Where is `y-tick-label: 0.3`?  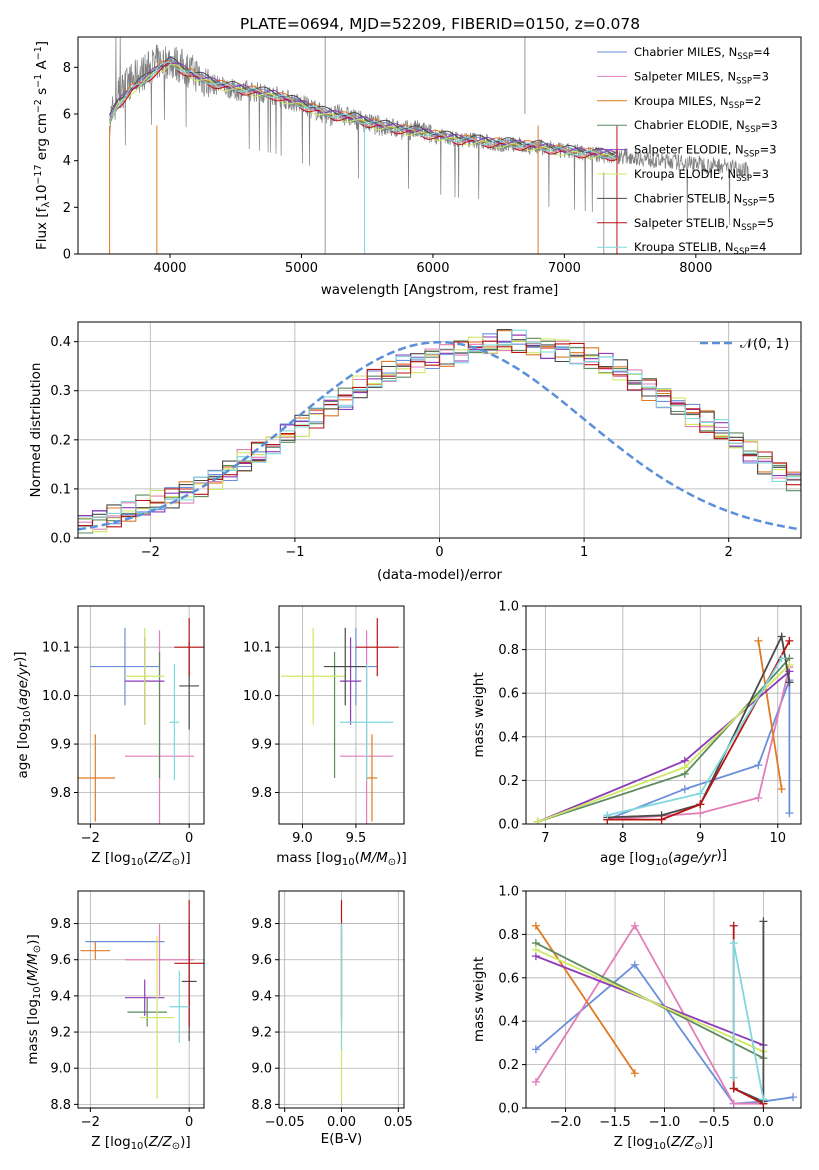
y-tick-label: 0.3 is located at coordinates (60, 391).